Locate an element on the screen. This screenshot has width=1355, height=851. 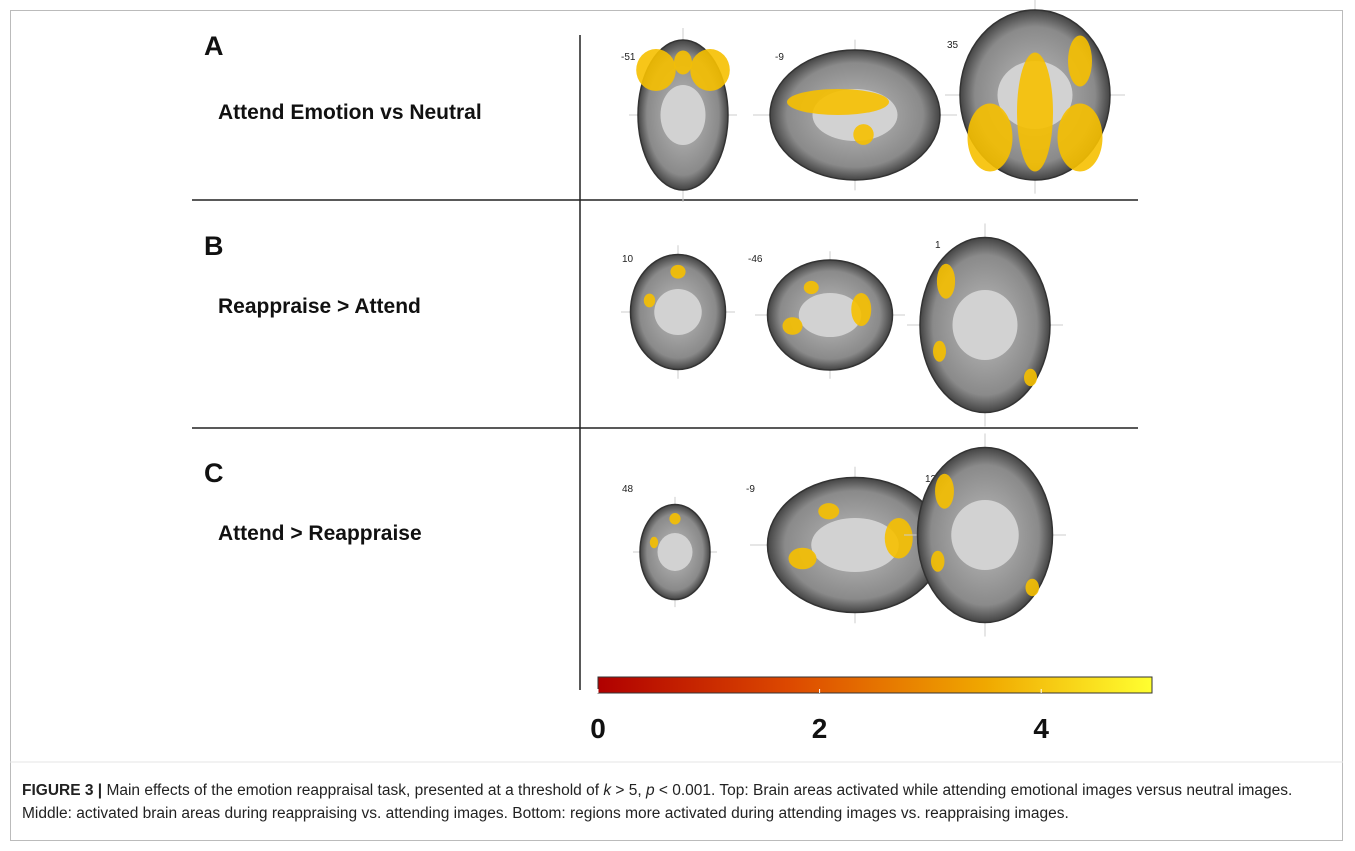
panel-label: Attend > Reappraise is located at coordinates (320, 533).